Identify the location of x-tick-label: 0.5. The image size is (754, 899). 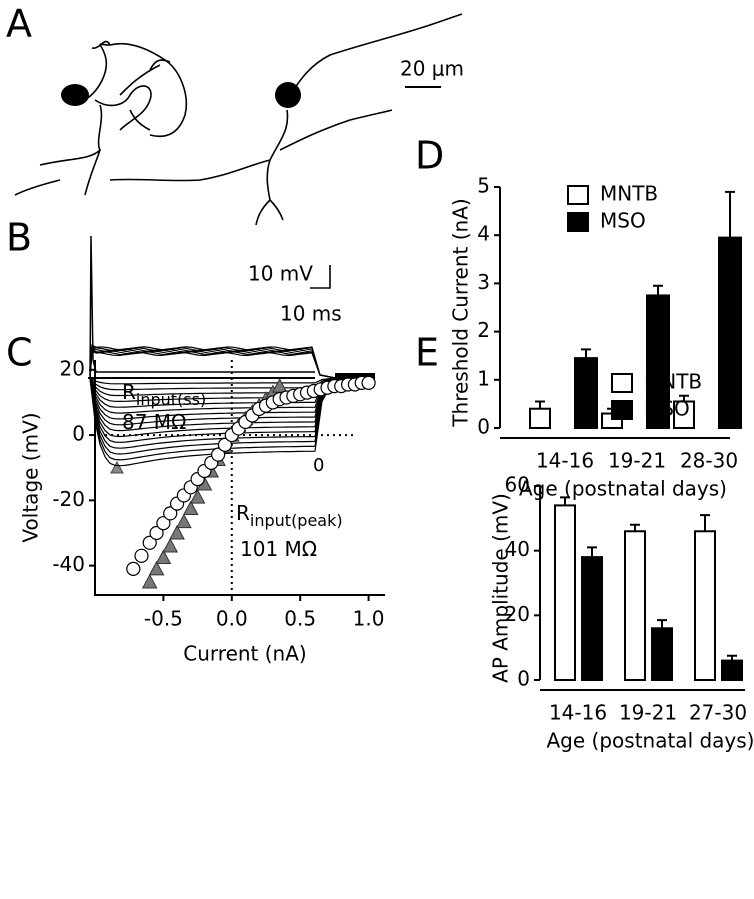
(300, 619).